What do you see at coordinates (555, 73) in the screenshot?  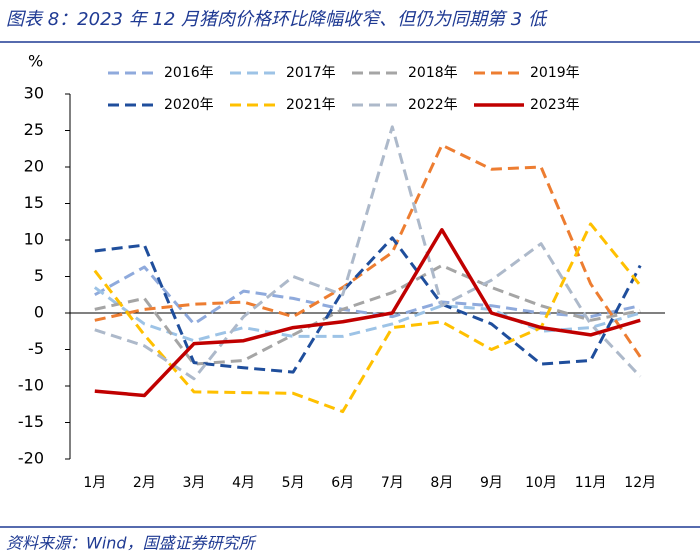 I see `legend-label: 2019年` at bounding box center [555, 73].